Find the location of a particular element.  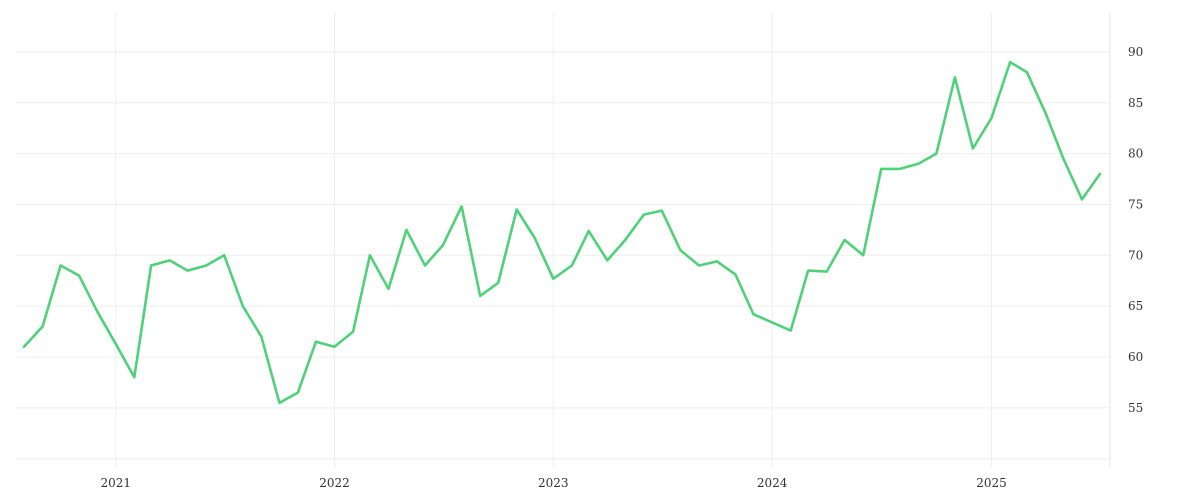

y-tick-label: 70 is located at coordinates (1135, 255).